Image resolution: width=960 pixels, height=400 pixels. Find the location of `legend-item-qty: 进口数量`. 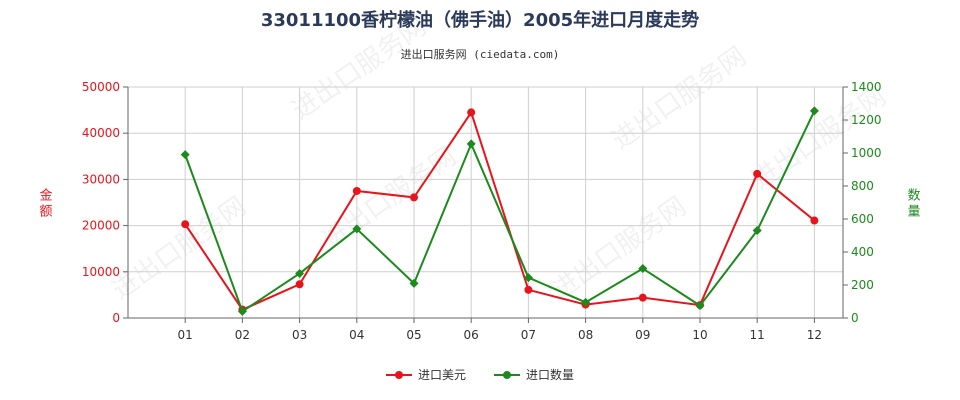

legend-item-qty: 进口数量 is located at coordinates (534, 374).